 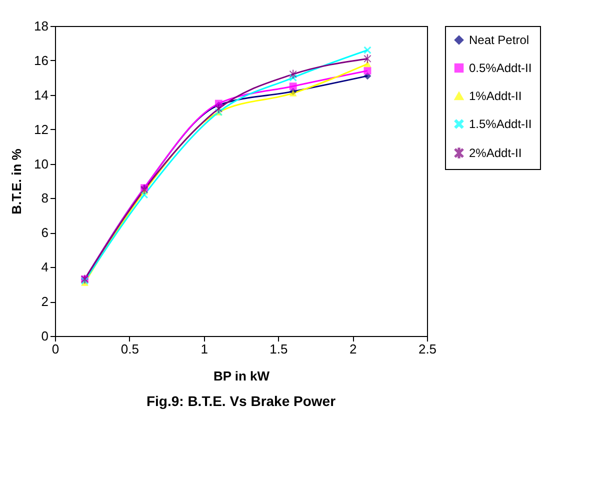 I want to click on legend-label: 0.5%Addt-II, so click(x=500, y=68).